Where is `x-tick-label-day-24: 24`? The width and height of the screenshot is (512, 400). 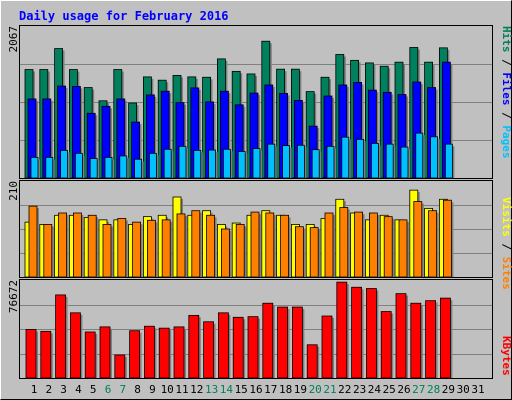
x-tick-label-day-24: 24 is located at coordinates (375, 389).